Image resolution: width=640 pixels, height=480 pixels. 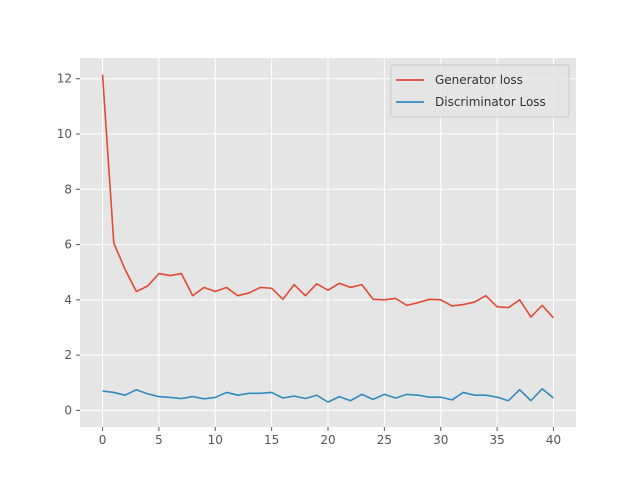 I want to click on legend-label-generator-loss: Generator loss, so click(x=479, y=80).